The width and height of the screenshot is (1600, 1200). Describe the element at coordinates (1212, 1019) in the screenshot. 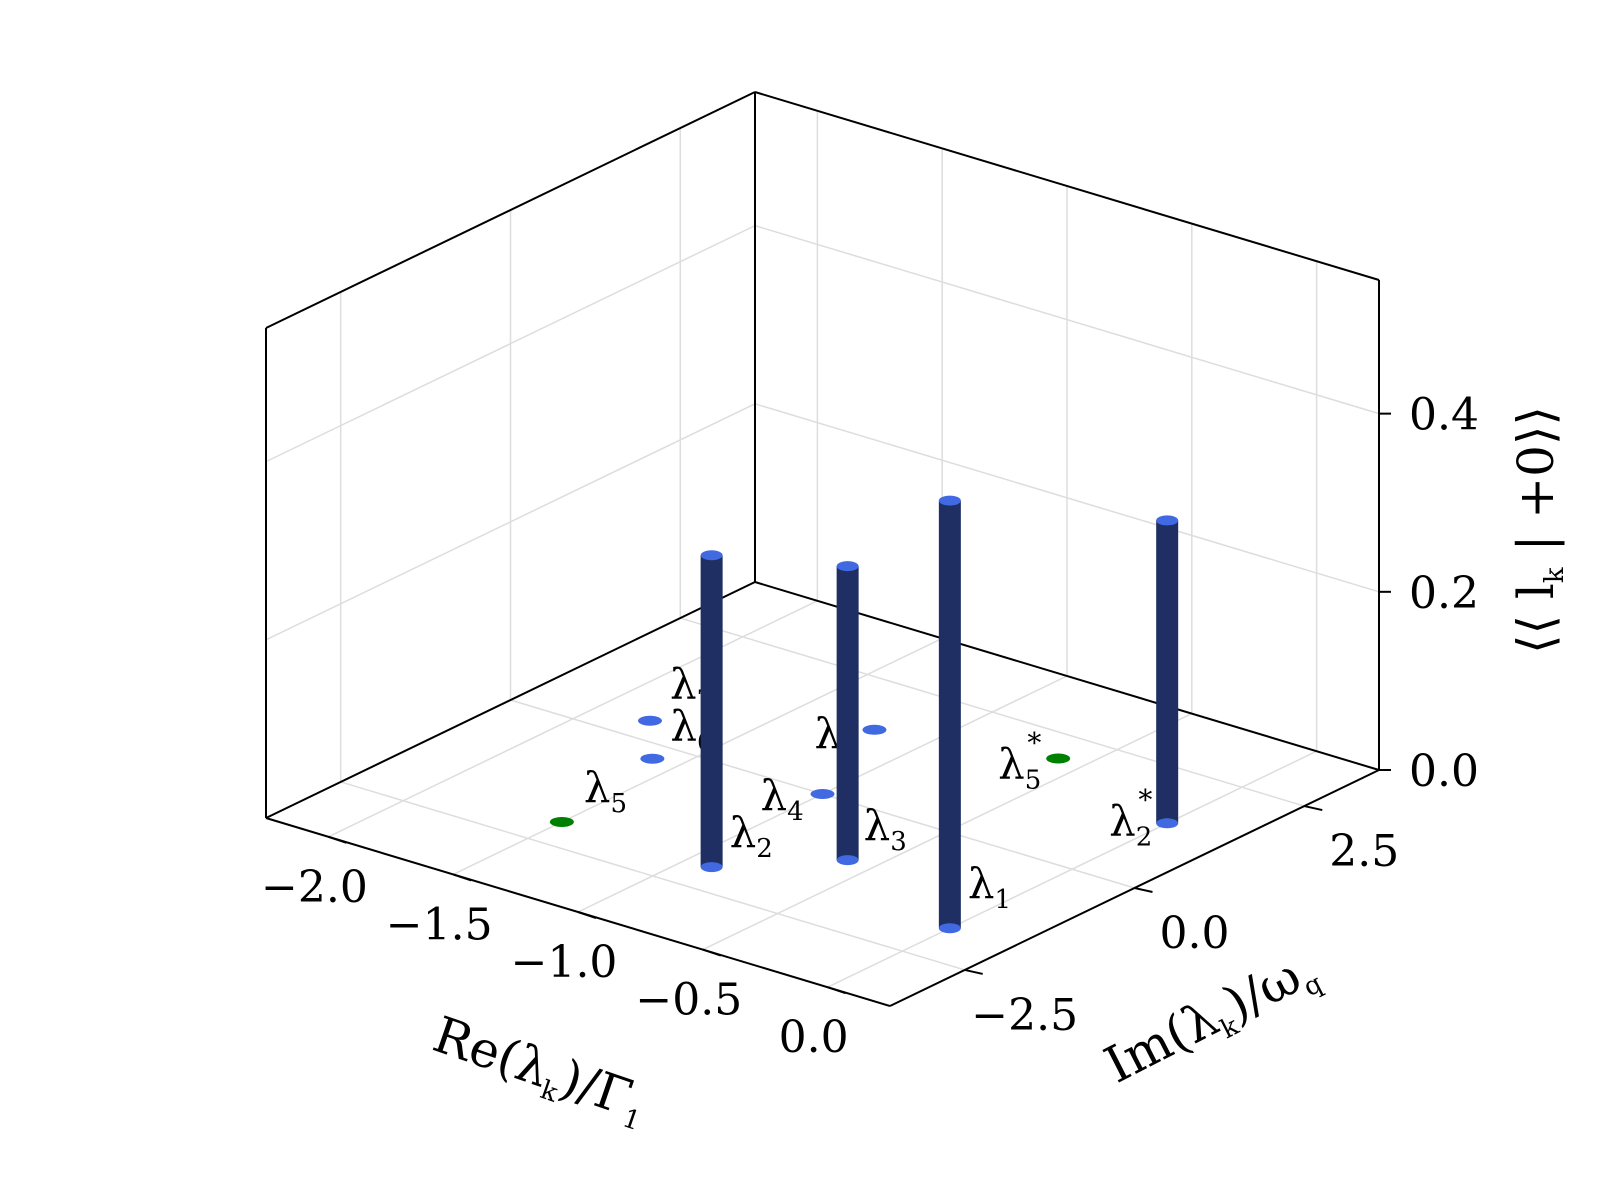

I see `y-axis-label: Im(λk)/ωq` at that location.